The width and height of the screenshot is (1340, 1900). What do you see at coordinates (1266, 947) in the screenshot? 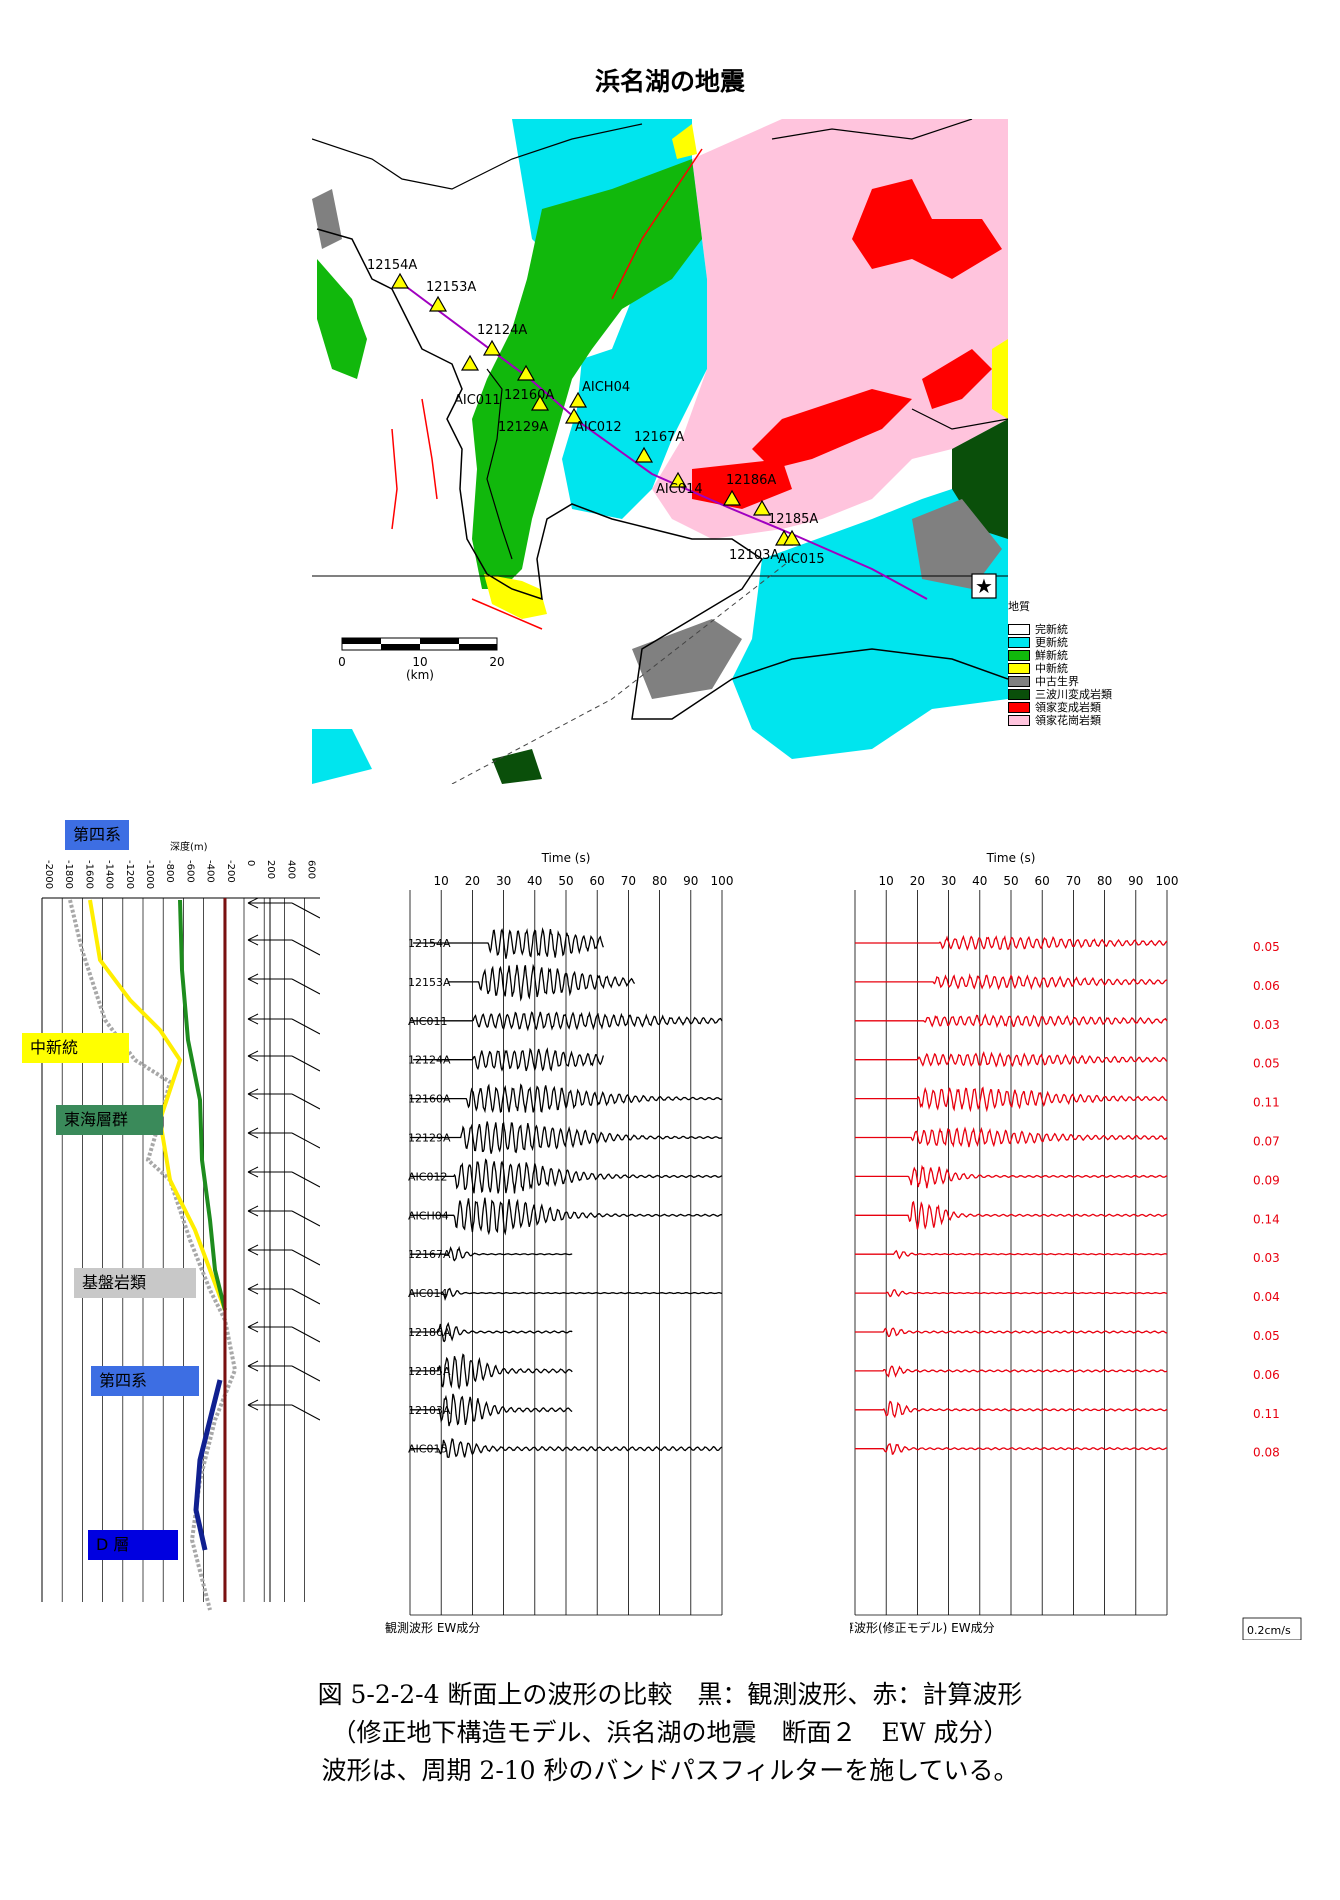
I see `trace-amplitude-12154A: 0.05` at bounding box center [1266, 947].